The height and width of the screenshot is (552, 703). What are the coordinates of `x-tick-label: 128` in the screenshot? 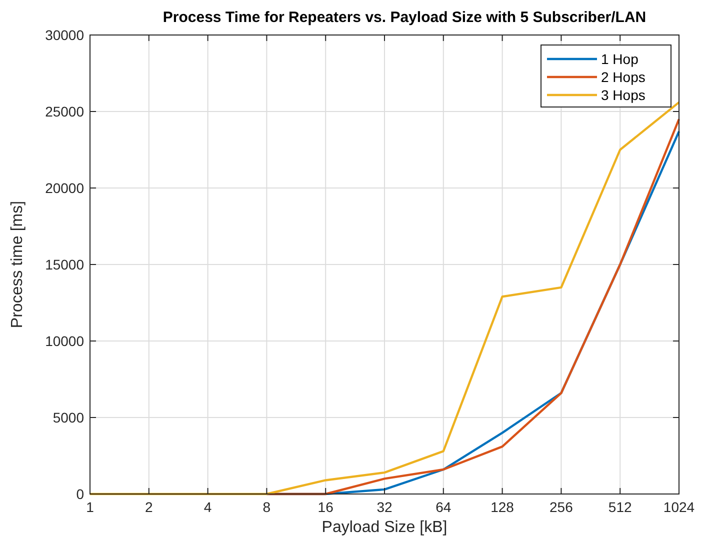 It's located at (502, 507).